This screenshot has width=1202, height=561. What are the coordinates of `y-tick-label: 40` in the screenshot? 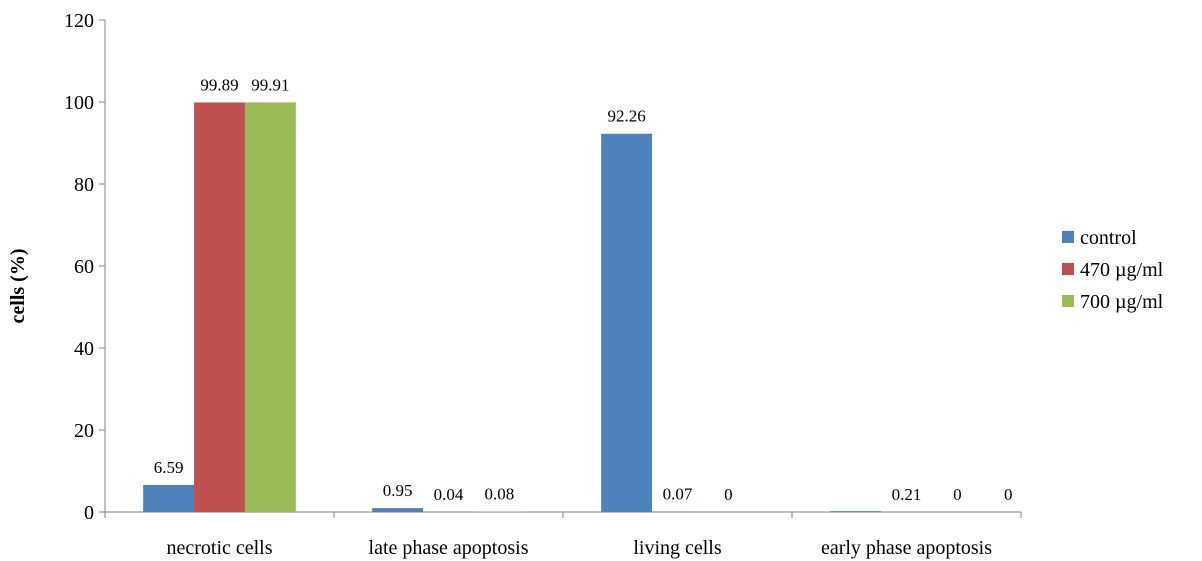 It's located at (84, 349).